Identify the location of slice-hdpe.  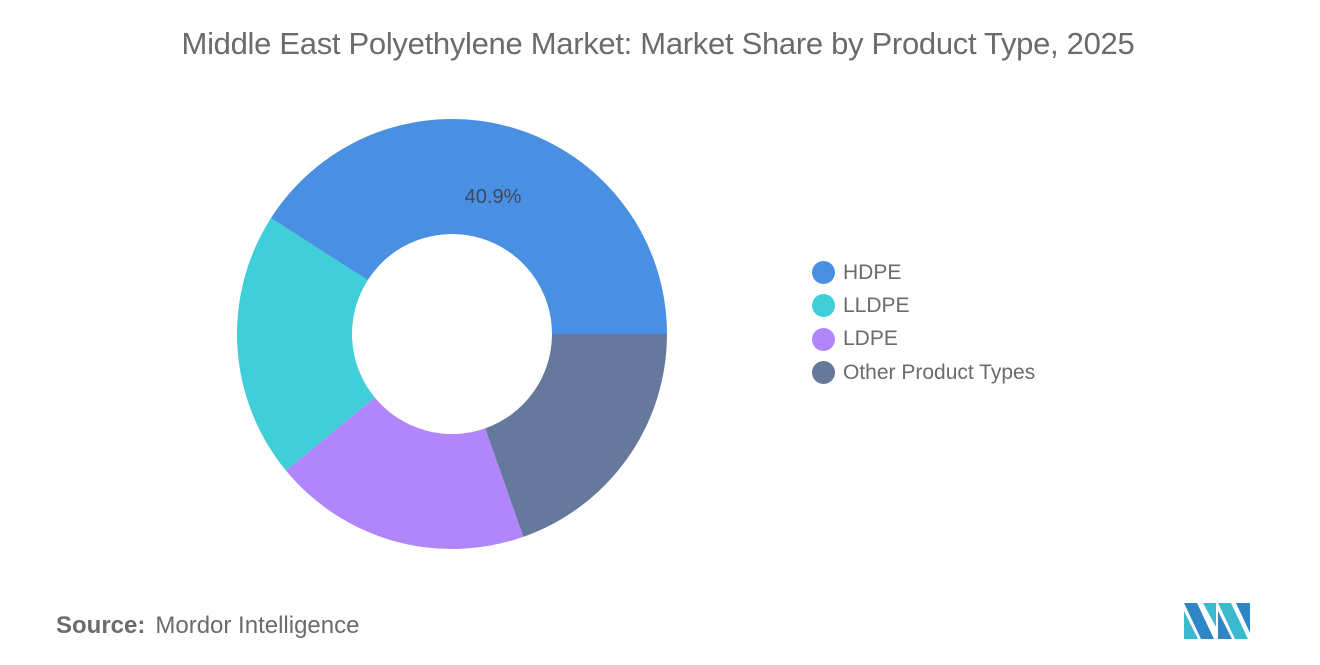
(468, 226).